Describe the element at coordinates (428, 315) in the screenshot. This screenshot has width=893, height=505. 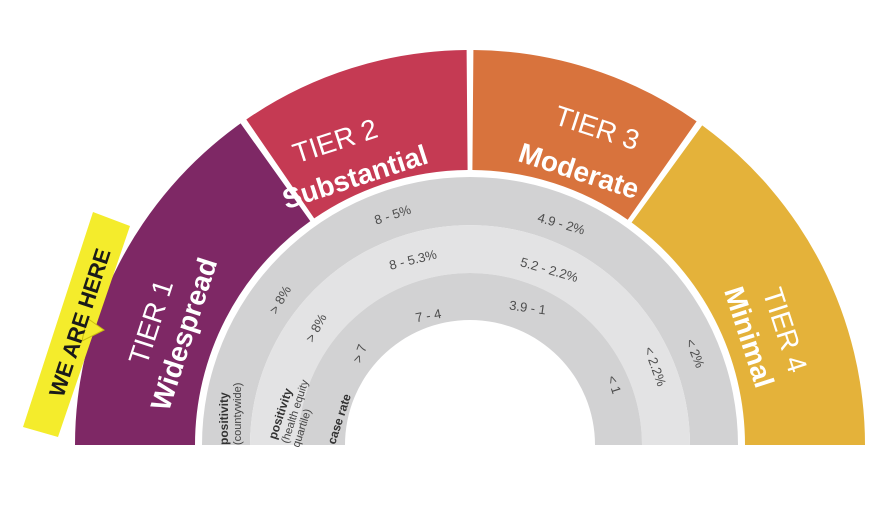
I see `inner-value-tier-2: 7 - 4` at that location.